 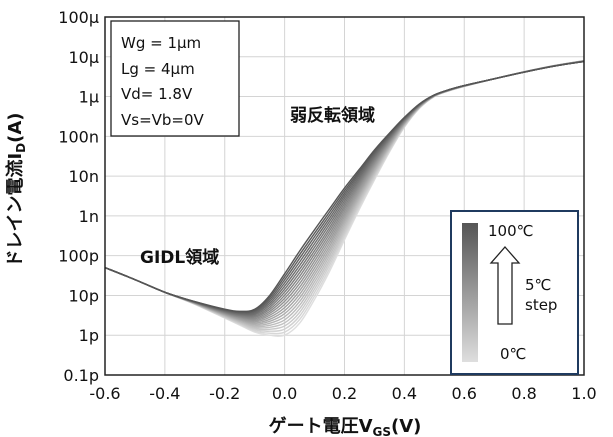 What do you see at coordinates (89, 335) in the screenshot?
I see `y-tick-label: 1p` at bounding box center [89, 335].